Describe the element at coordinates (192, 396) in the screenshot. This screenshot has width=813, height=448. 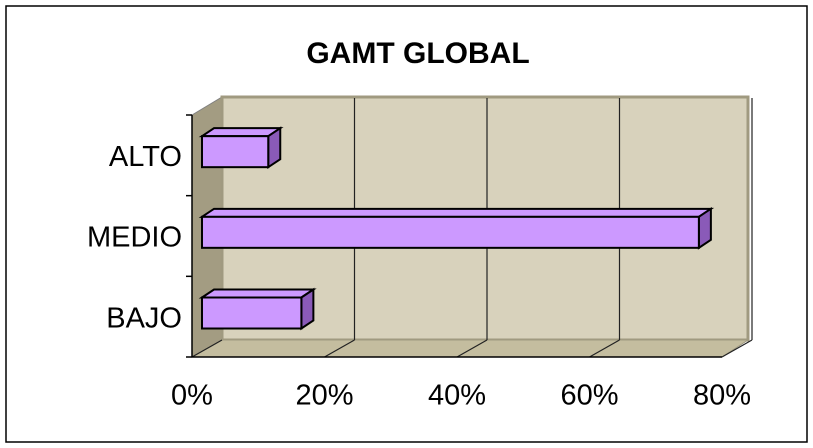
I see `x-tick-label: 0%` at that location.